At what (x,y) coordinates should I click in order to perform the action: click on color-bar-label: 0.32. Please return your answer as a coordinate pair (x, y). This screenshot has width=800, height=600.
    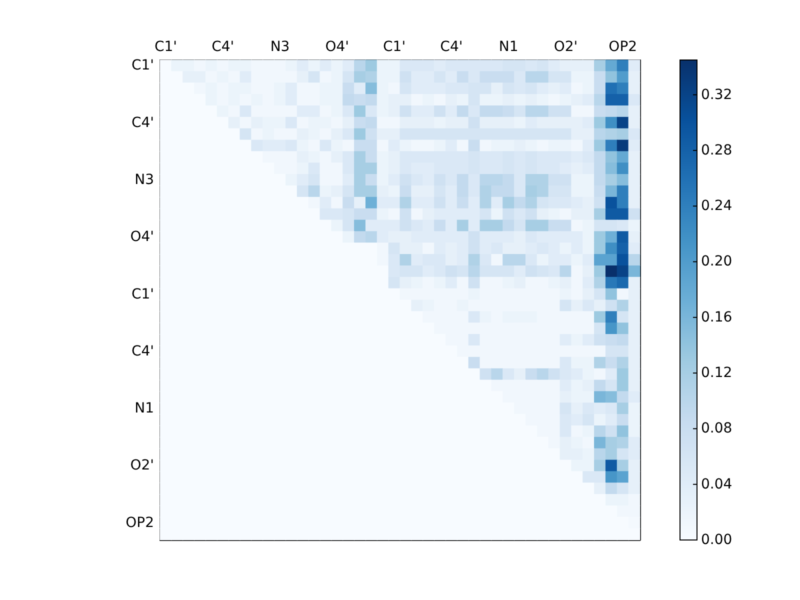
    Looking at the image, I should click on (716, 94).